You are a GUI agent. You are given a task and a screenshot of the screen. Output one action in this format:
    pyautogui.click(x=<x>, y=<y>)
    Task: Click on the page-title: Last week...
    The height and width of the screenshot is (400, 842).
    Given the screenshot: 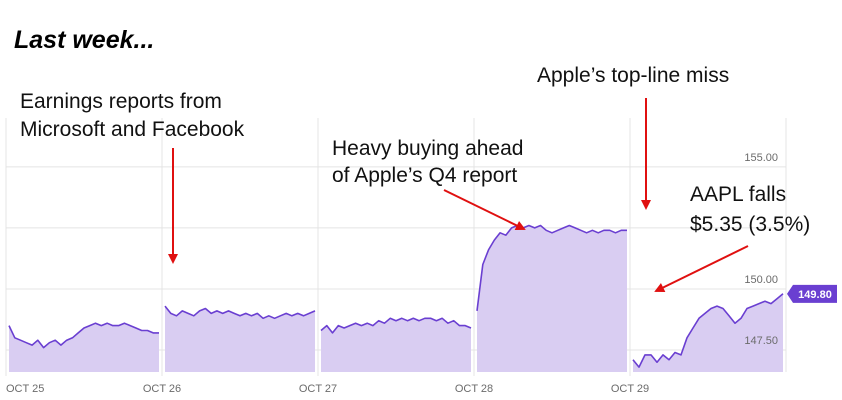 What is the action you would take?
    pyautogui.click(x=84, y=40)
    